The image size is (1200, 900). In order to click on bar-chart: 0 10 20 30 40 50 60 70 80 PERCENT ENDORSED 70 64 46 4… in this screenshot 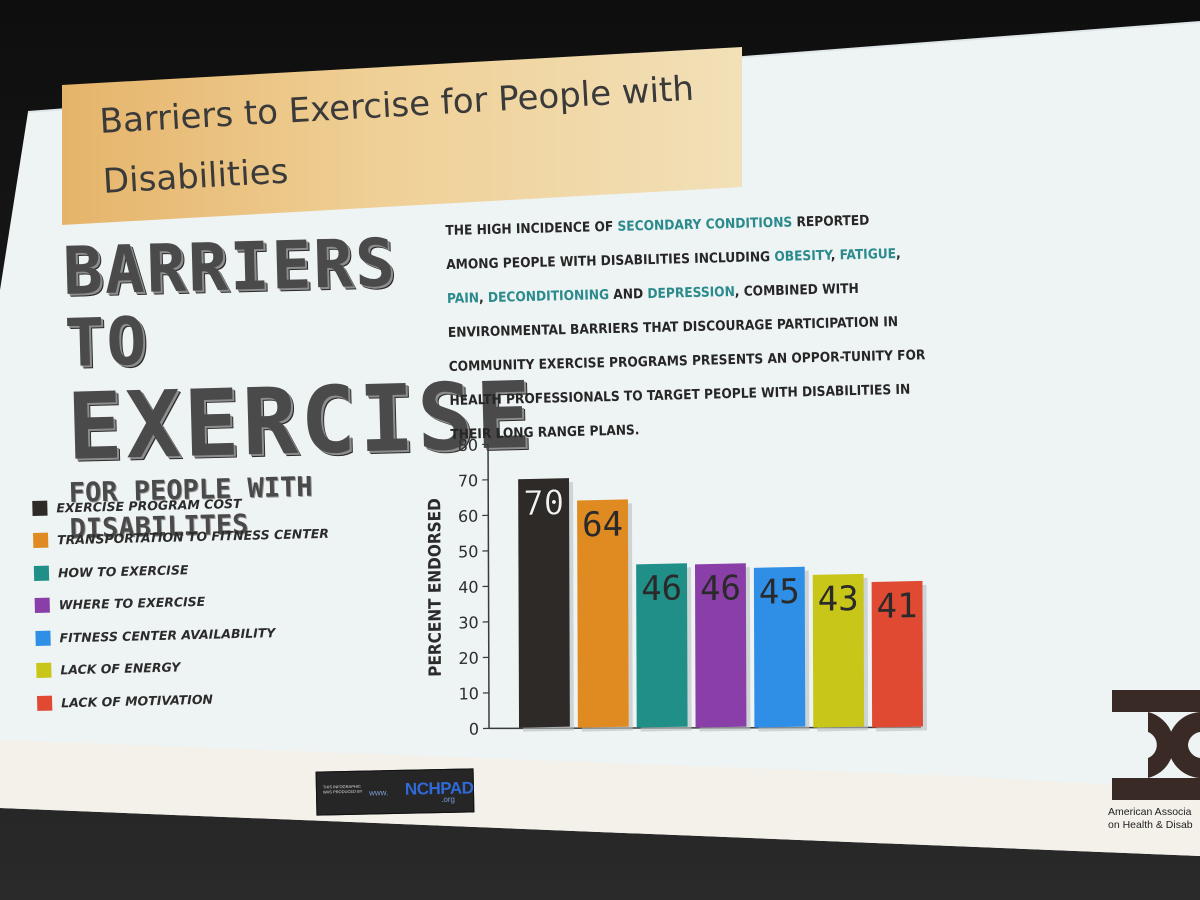, I will do `click(676, 587)`.